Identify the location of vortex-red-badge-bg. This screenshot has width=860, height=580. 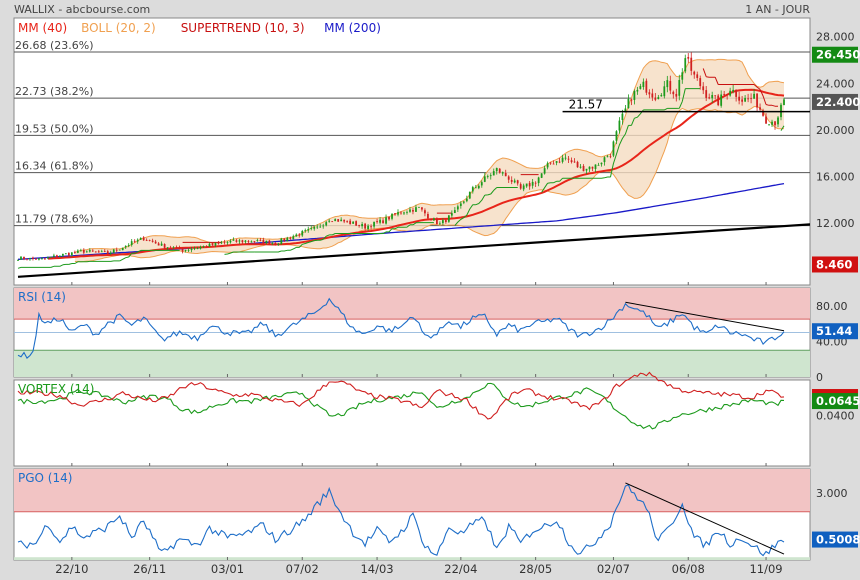
(835, 393).